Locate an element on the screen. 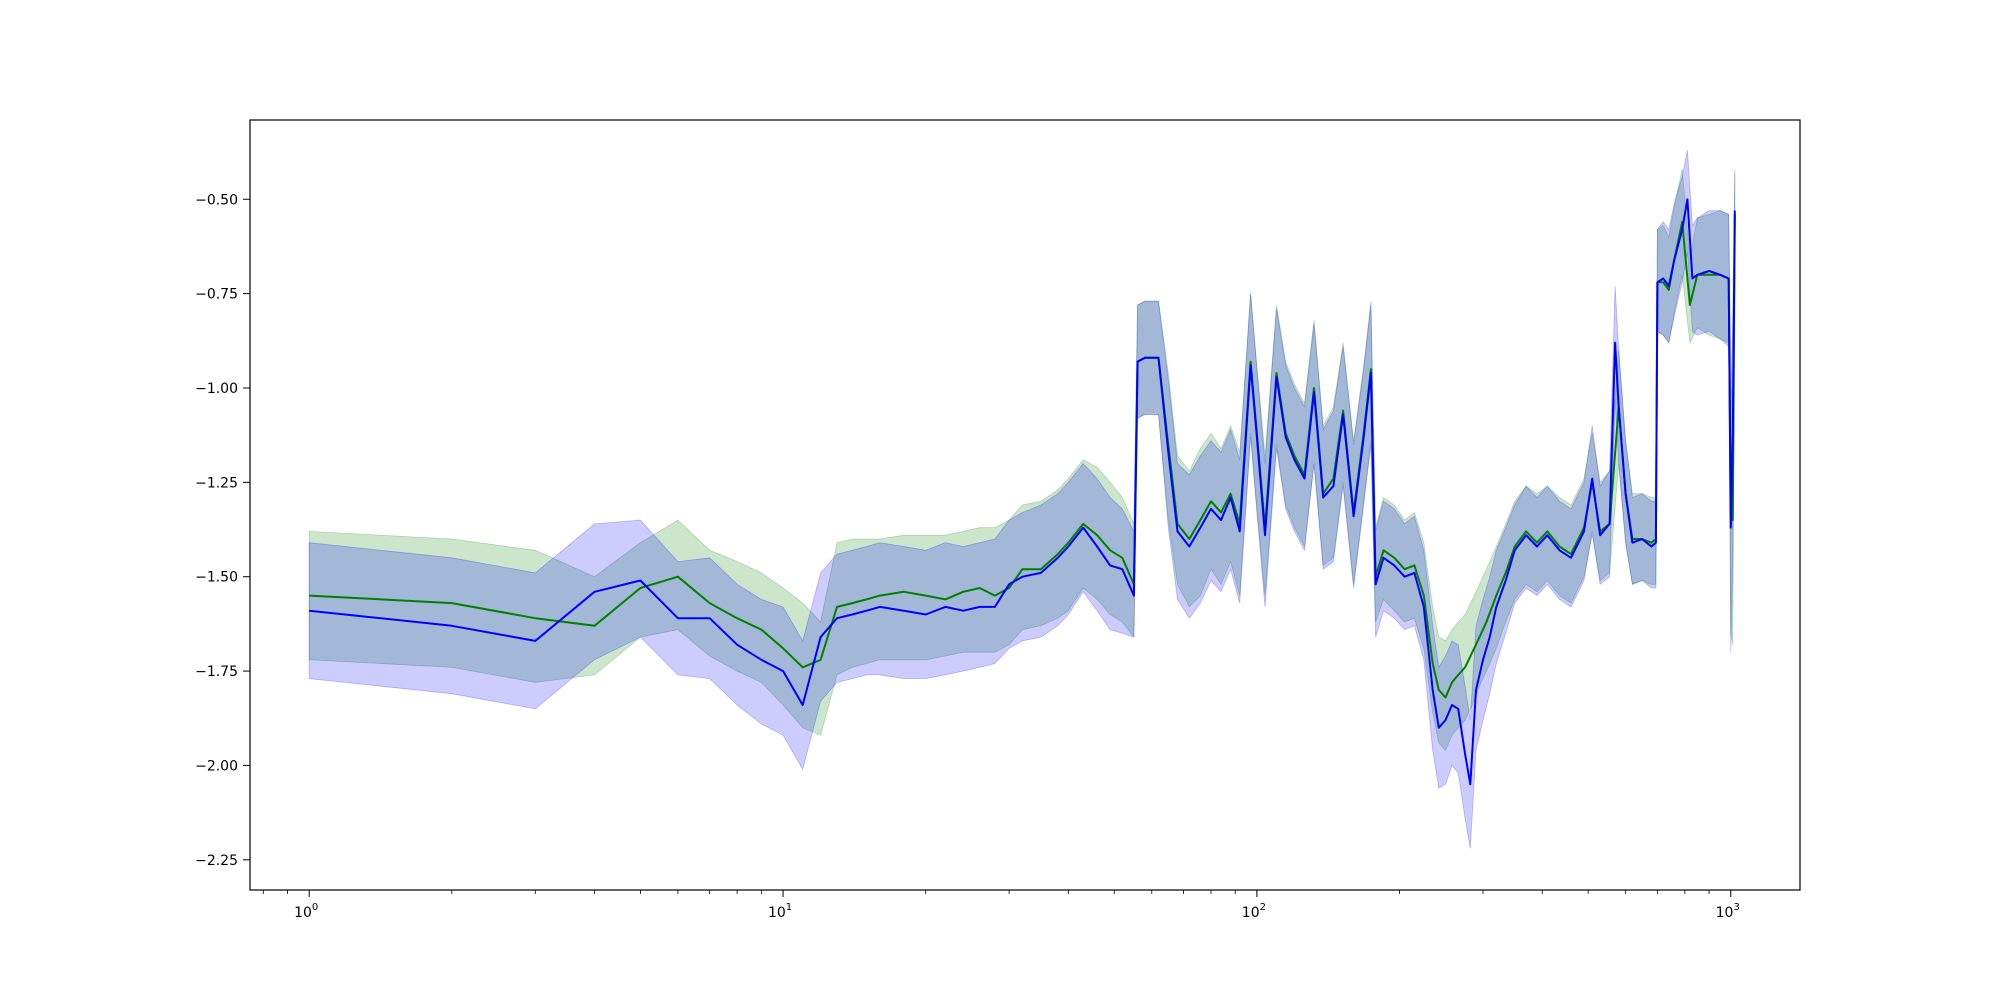 Image resolution: width=2000 pixels, height=1000 pixels. y-tick-label: −1.75 is located at coordinates (216, 672).